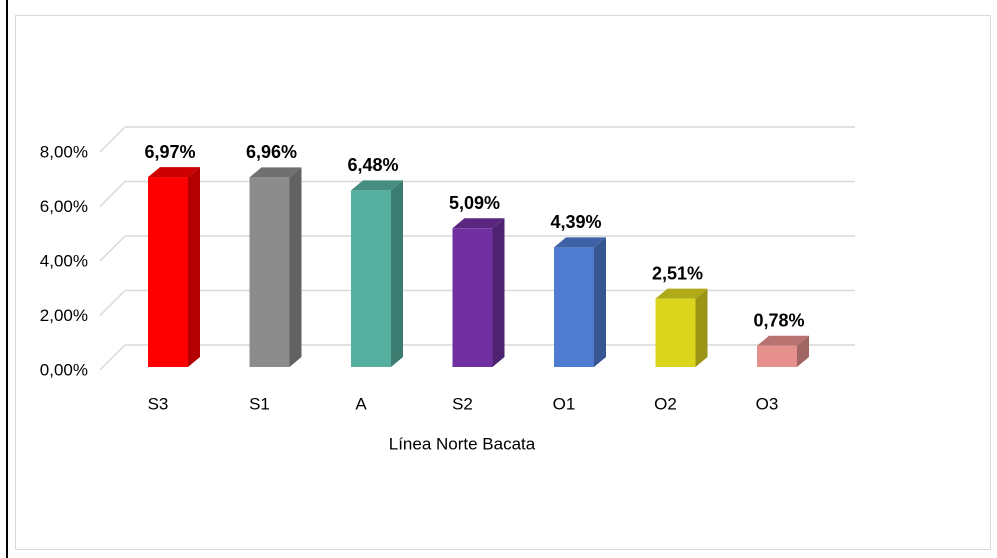 The width and height of the screenshot is (997, 558). I want to click on y-tick-label: 4,00%, so click(64, 260).